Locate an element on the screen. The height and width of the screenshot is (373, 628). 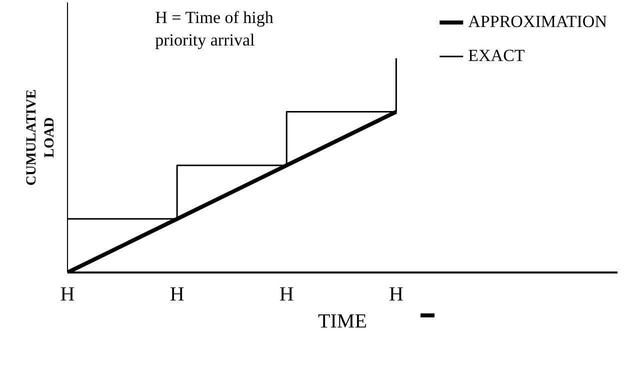
y-axis-title: CUMULATIVE LOAD is located at coordinates (41, 137).